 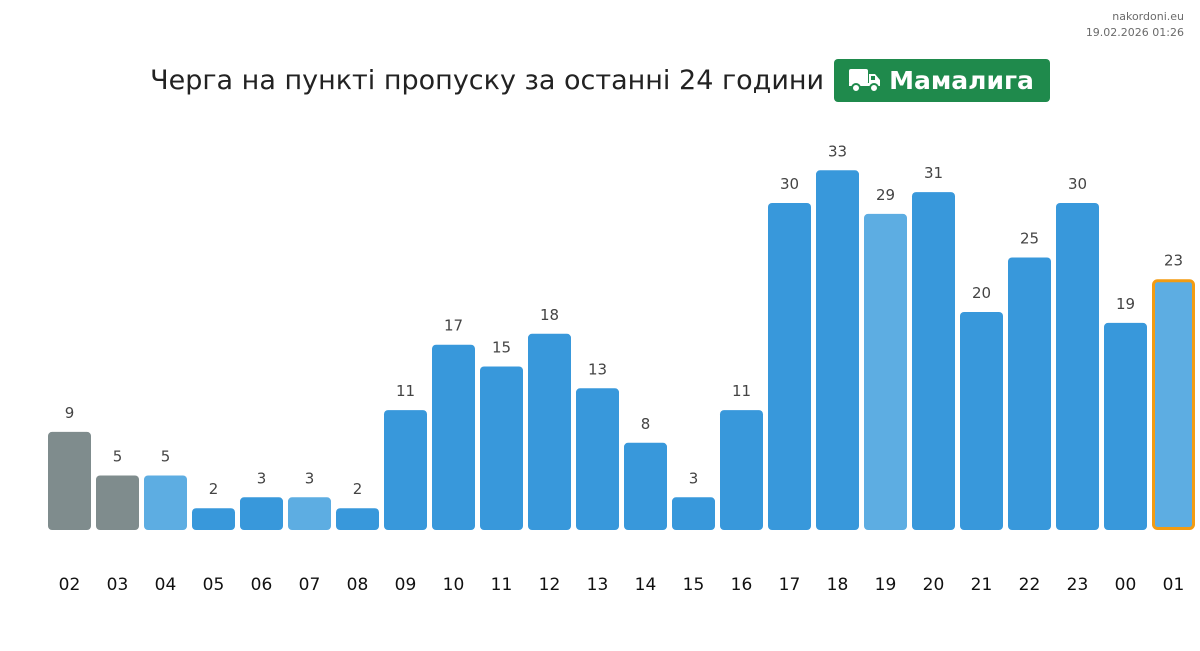 What do you see at coordinates (694, 585) in the screenshot?
I see `category-label: 15` at bounding box center [694, 585].